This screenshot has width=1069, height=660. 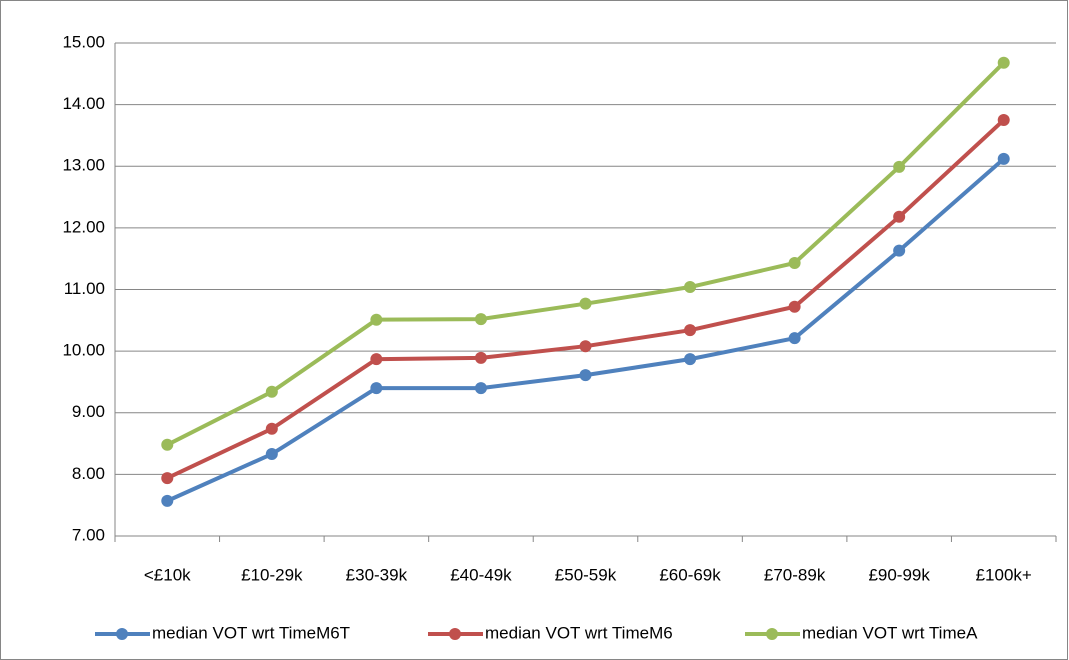 What do you see at coordinates (795, 574) in the screenshot?
I see `x-tick-label: £70-89k` at bounding box center [795, 574].